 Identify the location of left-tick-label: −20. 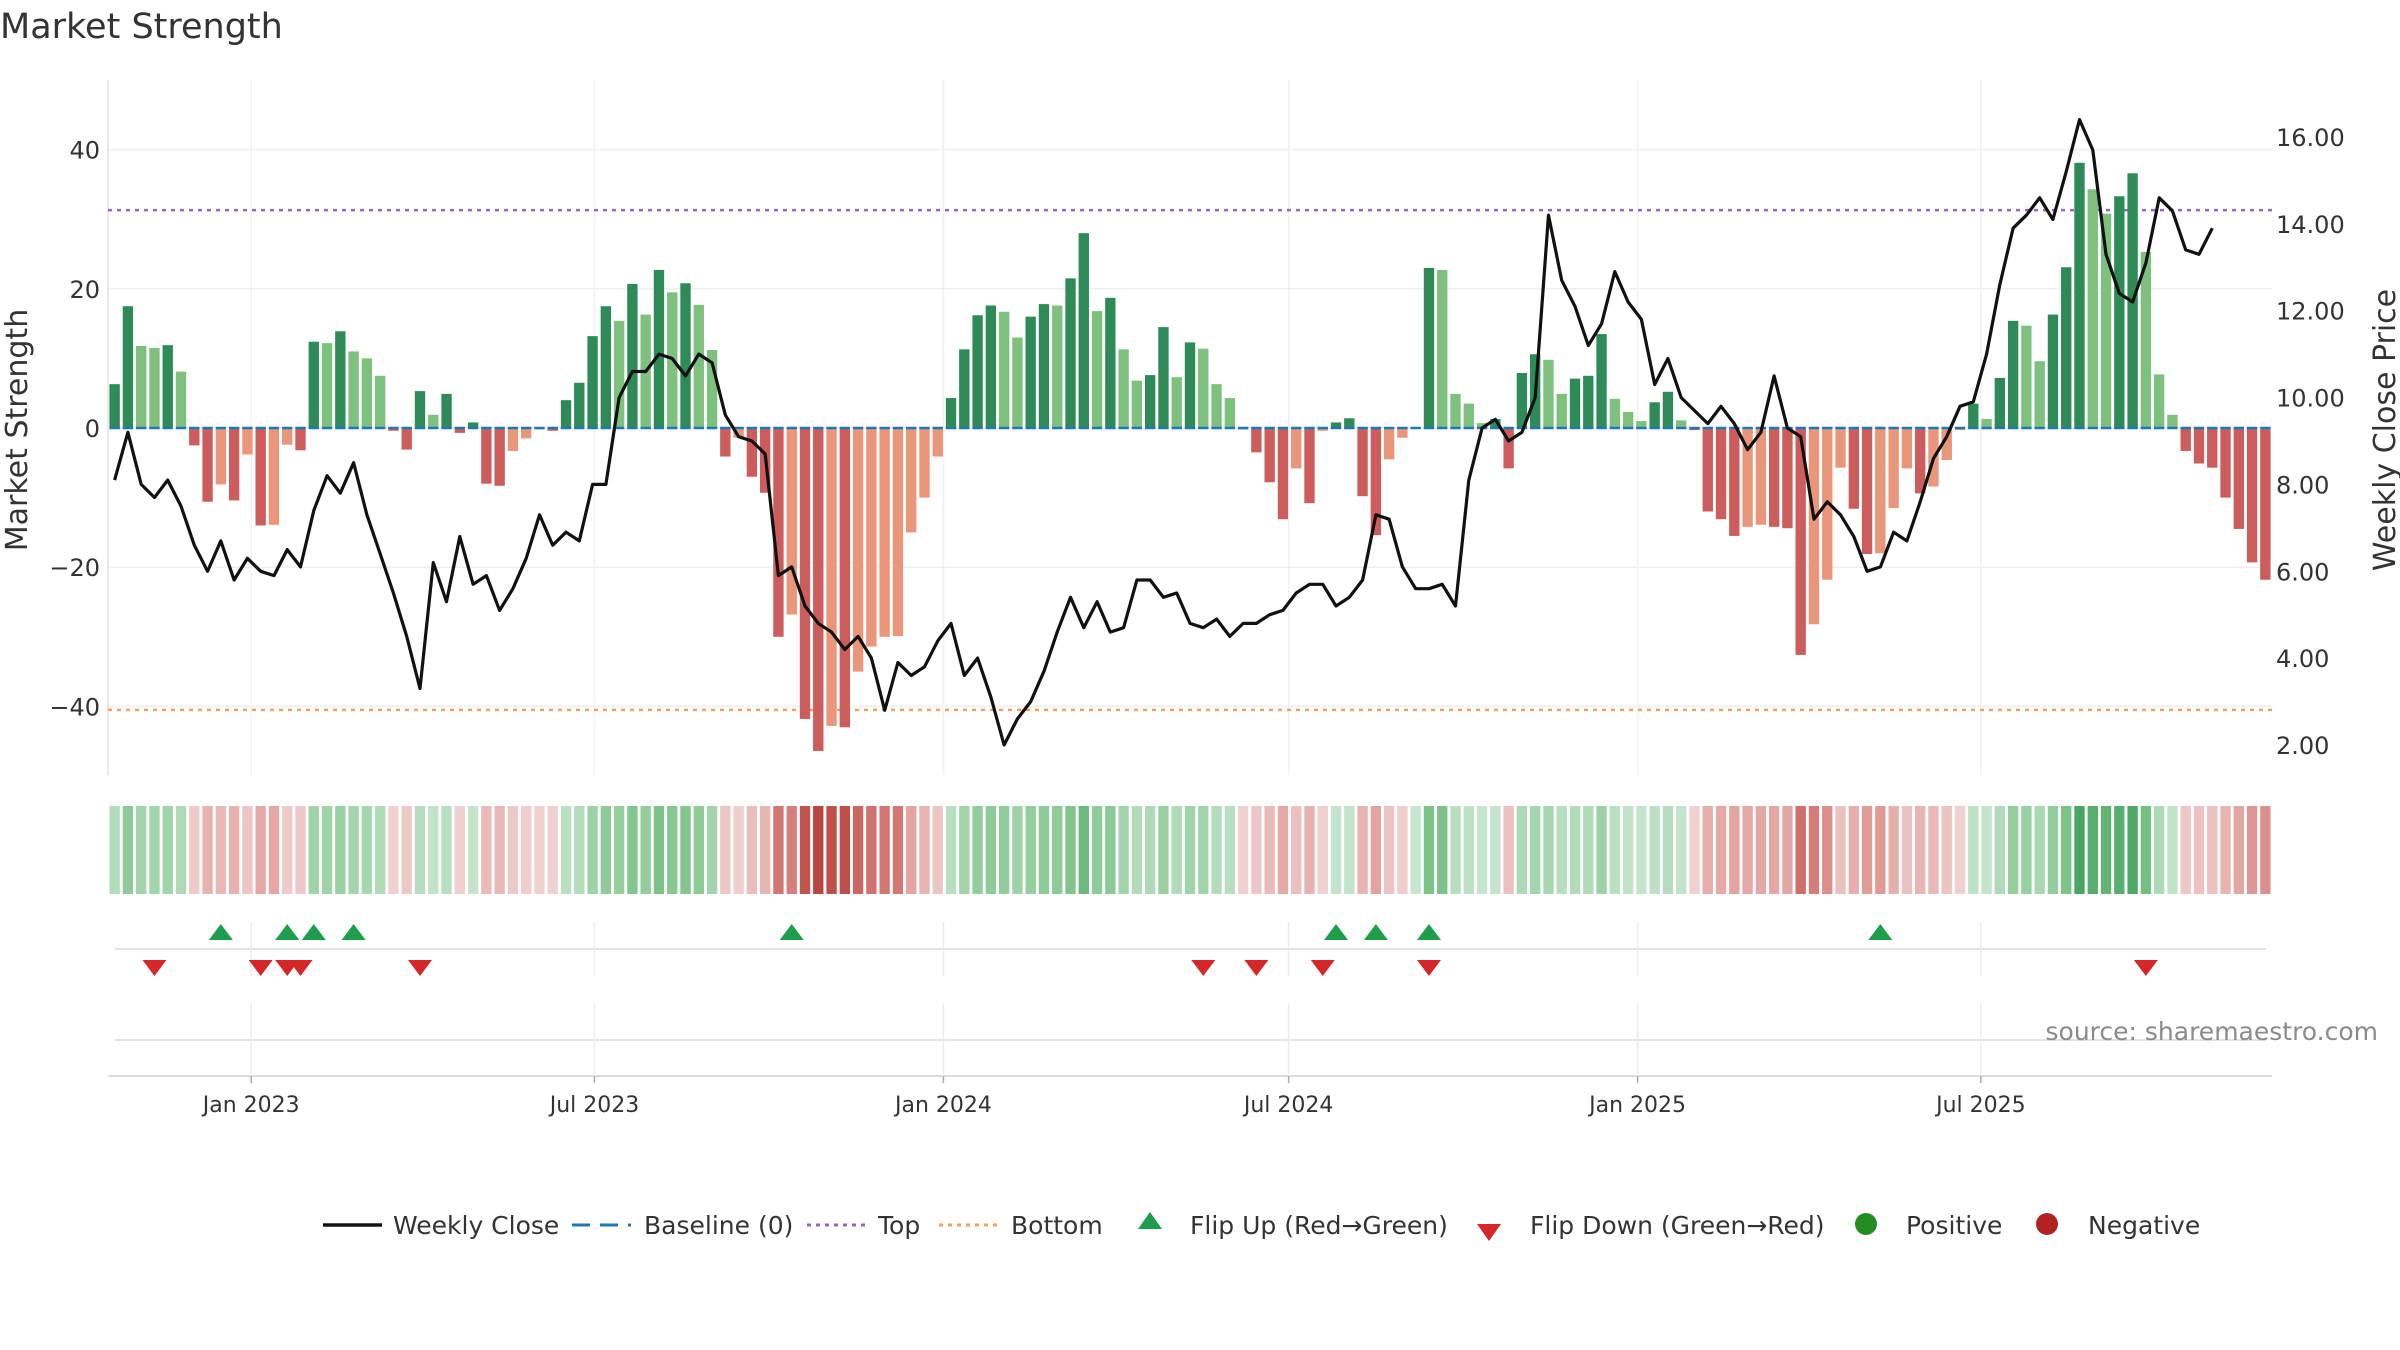
(74, 568).